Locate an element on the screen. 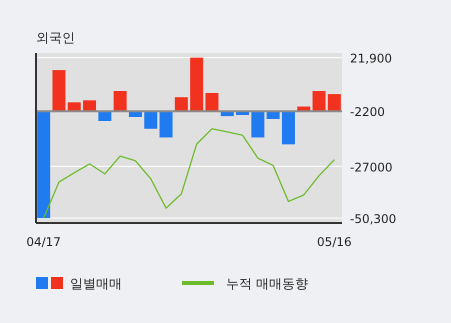 The image size is (451, 323). chart-title: 외국인 is located at coordinates (55, 38).